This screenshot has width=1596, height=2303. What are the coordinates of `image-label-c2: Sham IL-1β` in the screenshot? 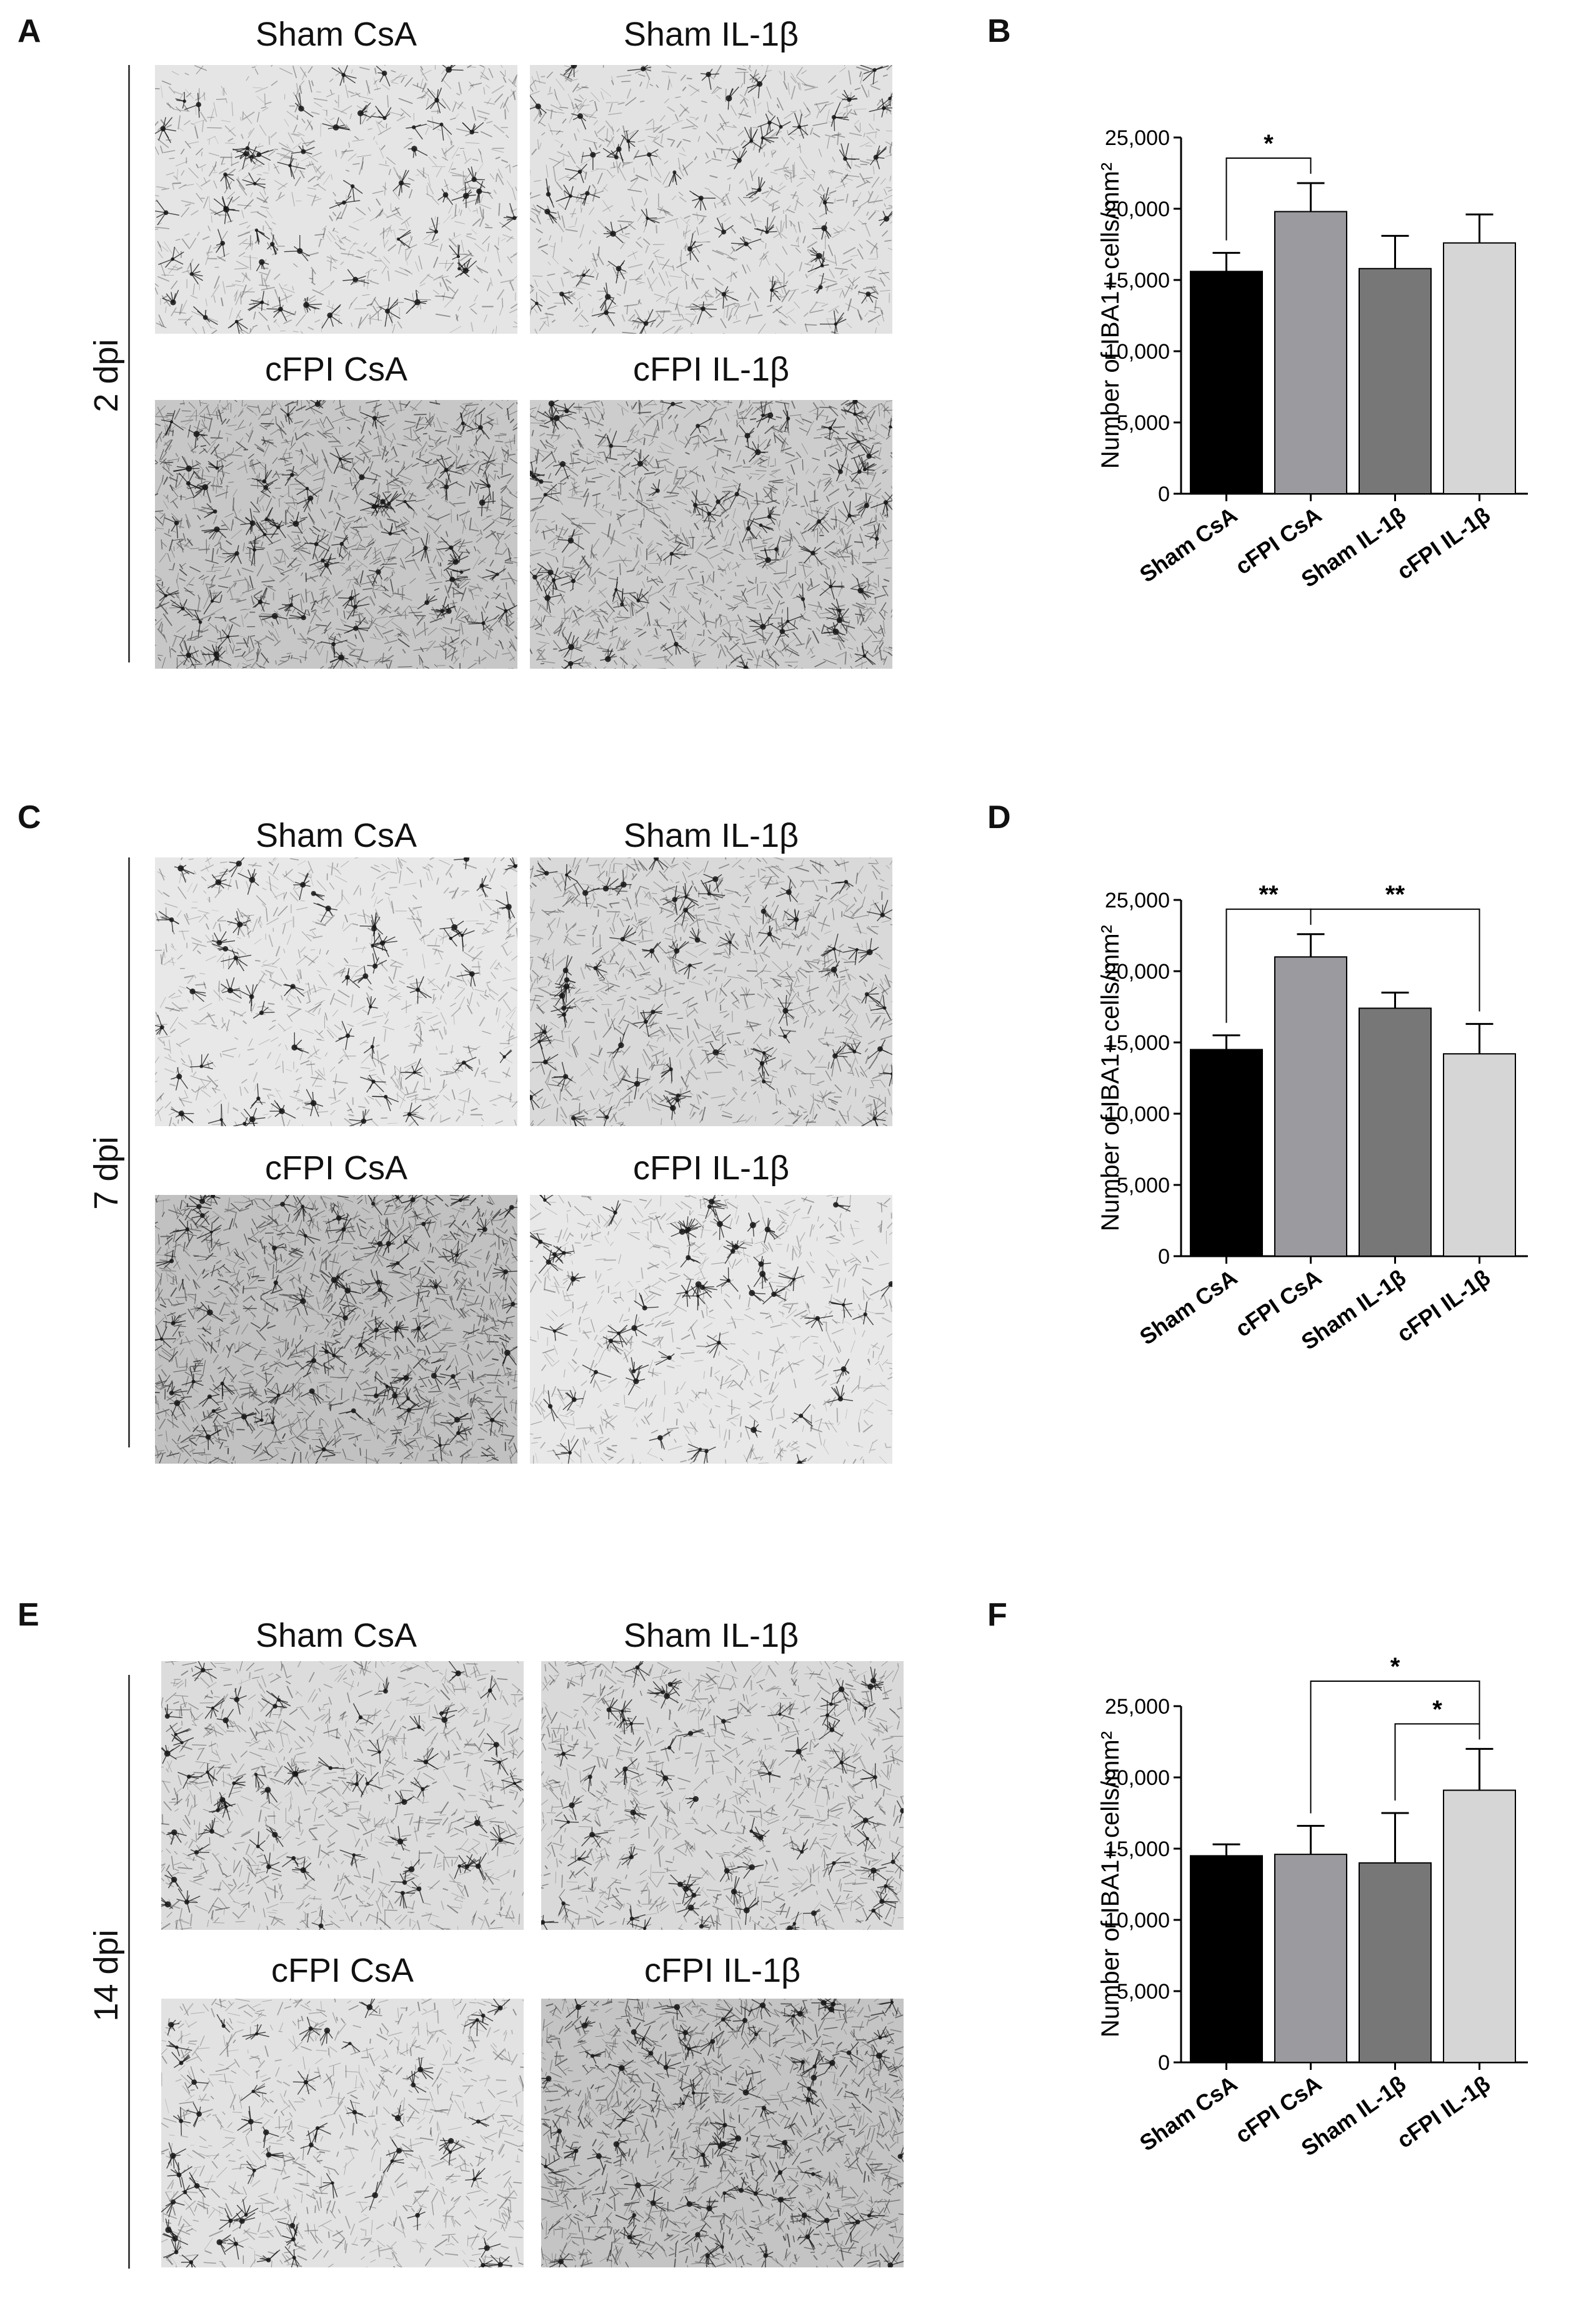 It's located at (711, 835).